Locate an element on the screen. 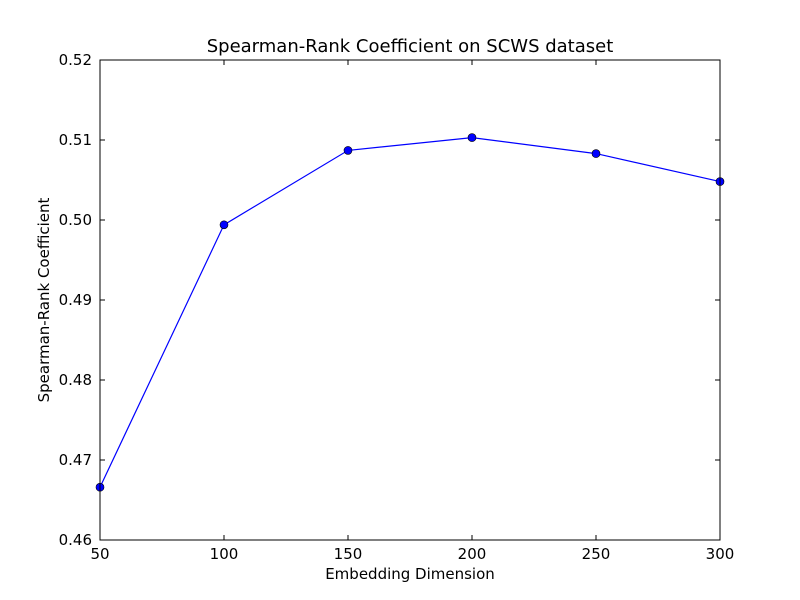 The height and width of the screenshot is (600, 800). y-tick-label: 0.50 is located at coordinates (75, 220).